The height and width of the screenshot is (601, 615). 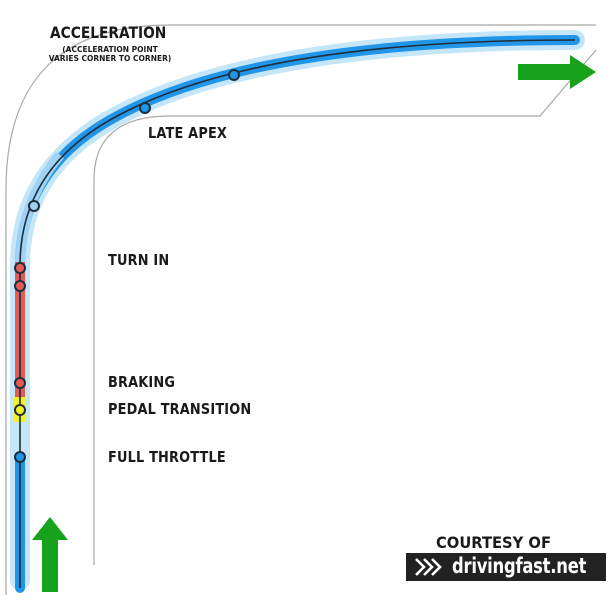 What do you see at coordinates (145, 108) in the screenshot?
I see `marker-late-apex` at bounding box center [145, 108].